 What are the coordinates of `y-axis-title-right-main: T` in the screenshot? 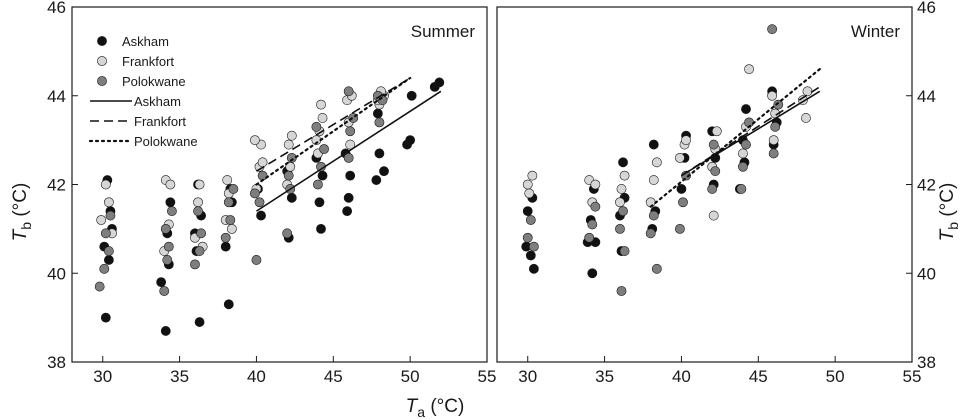 It's located at (947, 234).